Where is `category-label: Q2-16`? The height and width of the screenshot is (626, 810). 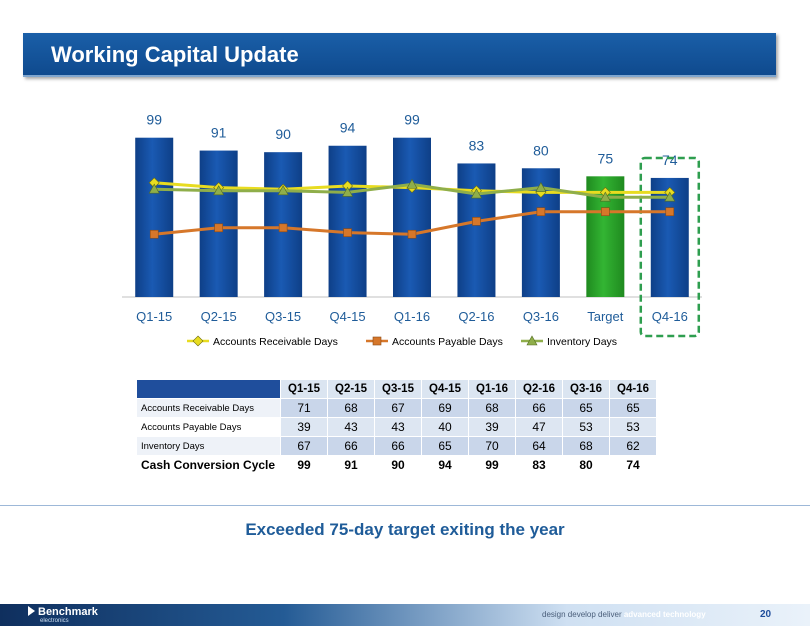
category-label: Q2-16 is located at coordinates (476, 316).